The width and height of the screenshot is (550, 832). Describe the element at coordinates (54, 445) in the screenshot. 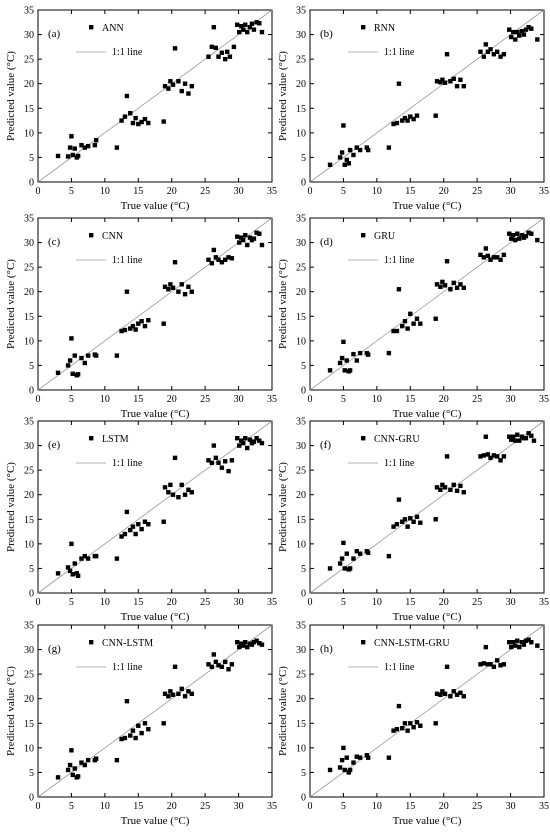

I see `panel-label: (e)` at that location.